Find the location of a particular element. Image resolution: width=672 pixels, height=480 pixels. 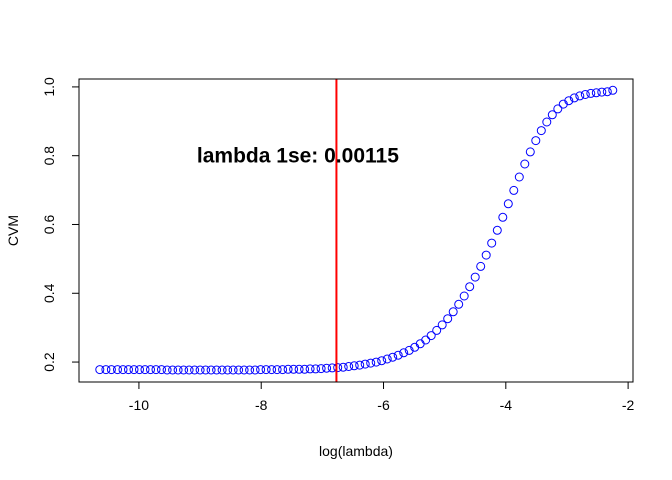

y-axis-label: CVM is located at coordinates (13, 230).